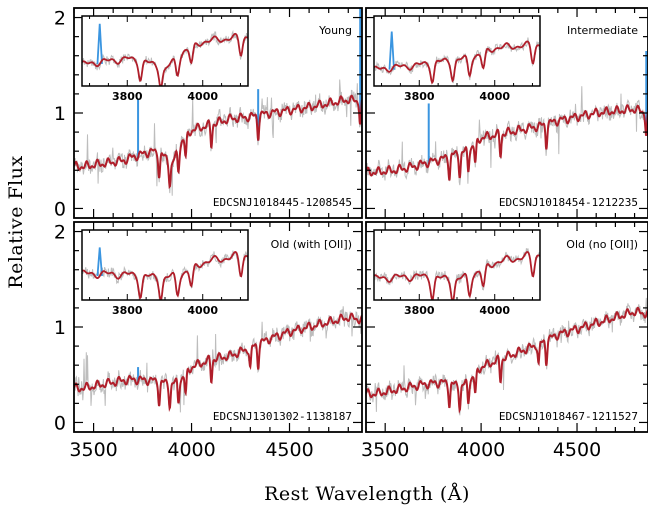 The image size is (648, 507). I want to click on object-label: EDCSNJ1018467-1211527, so click(568, 416).